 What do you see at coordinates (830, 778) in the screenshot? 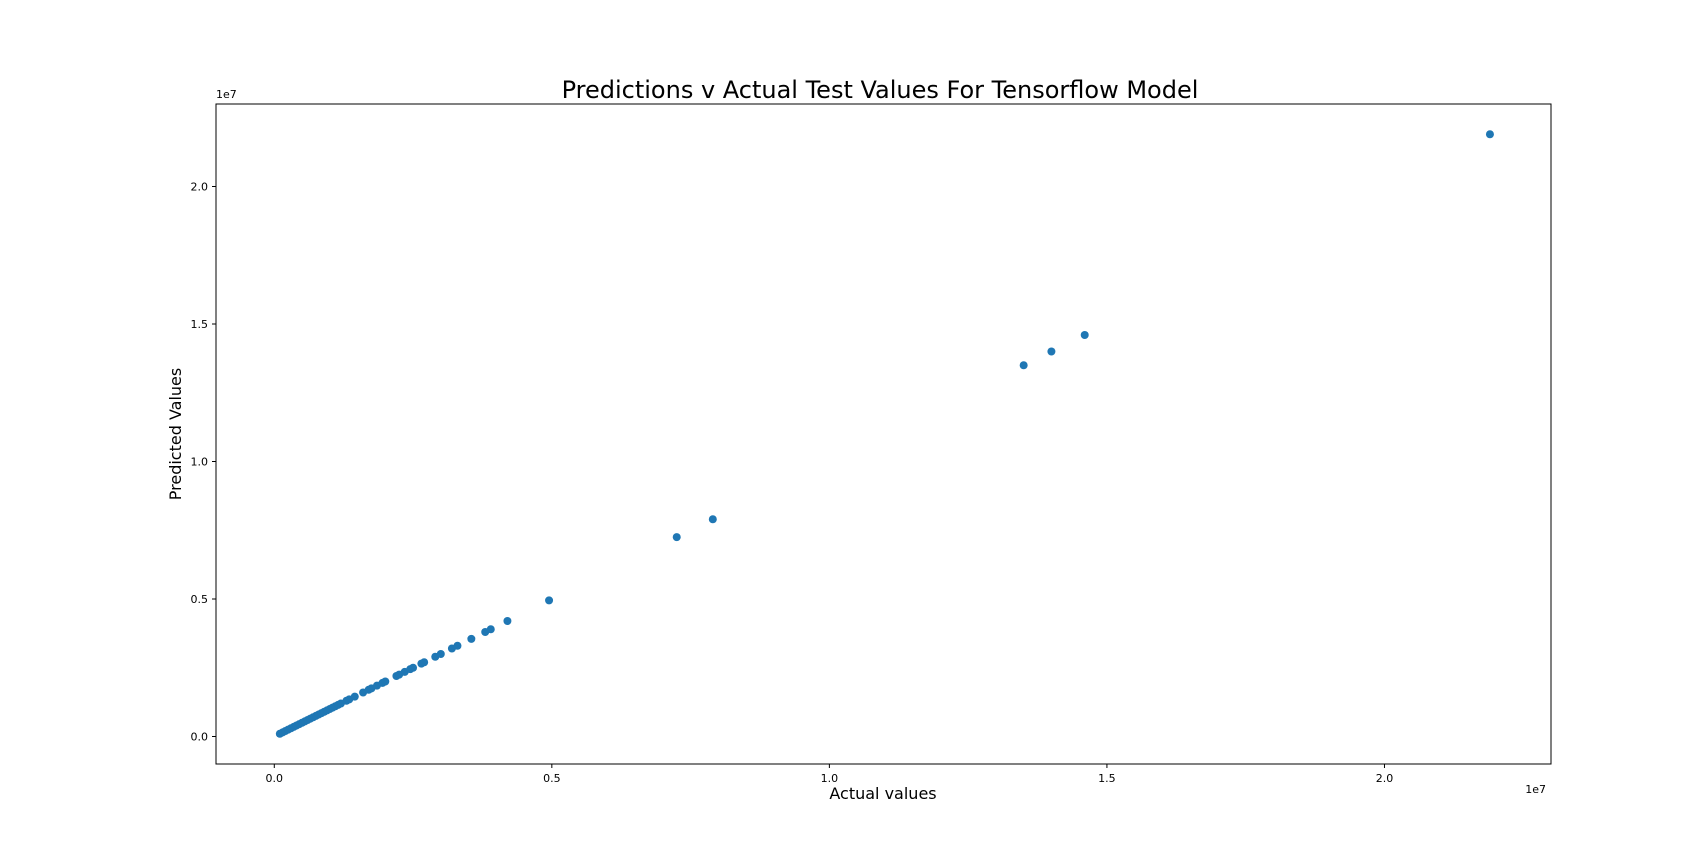
I see `x-tick-label: 1.0` at bounding box center [830, 778].